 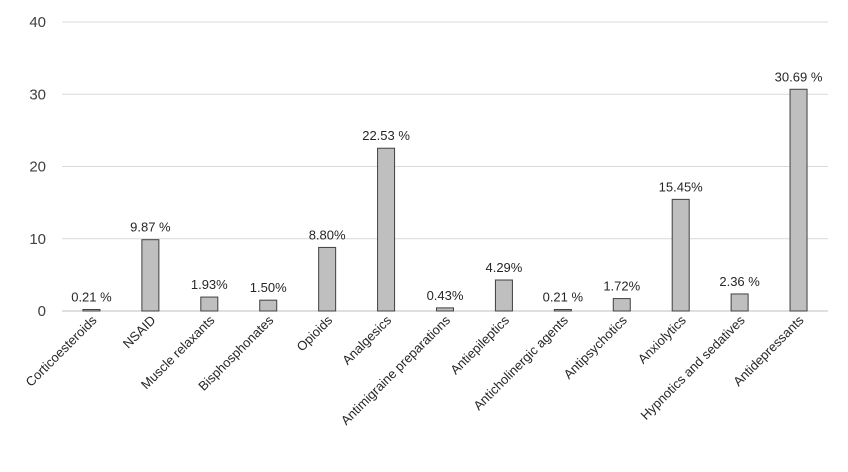 I want to click on y-tick-label-4: 40, so click(x=37, y=22).